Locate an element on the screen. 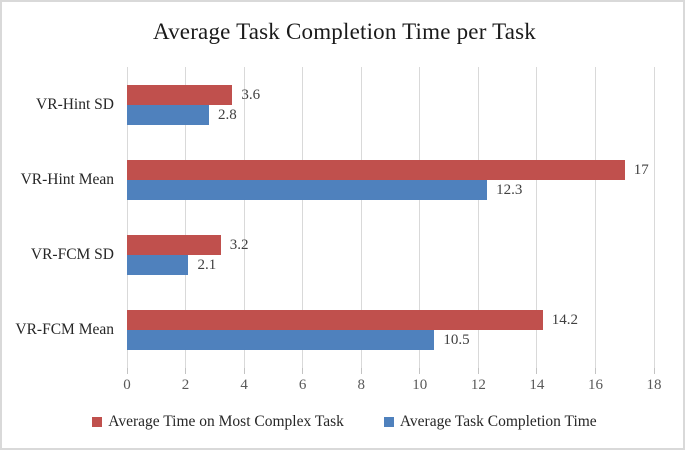 Image resolution: width=685 pixels, height=450 pixels. axis-tick-label: 8 is located at coordinates (361, 385).